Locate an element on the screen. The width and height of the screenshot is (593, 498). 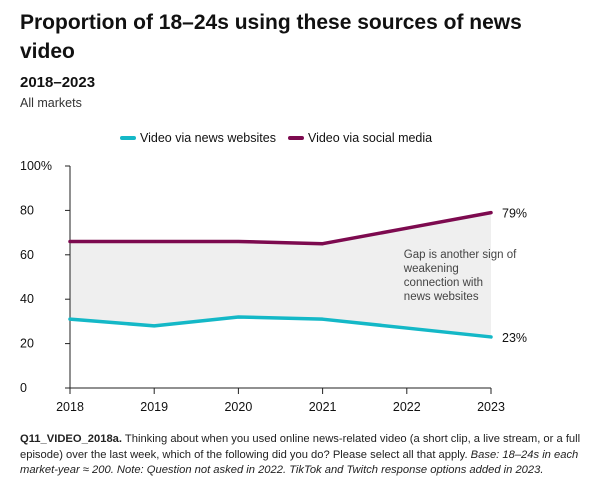
legend-item-news-websites: Video via news websites is located at coordinates (198, 138).